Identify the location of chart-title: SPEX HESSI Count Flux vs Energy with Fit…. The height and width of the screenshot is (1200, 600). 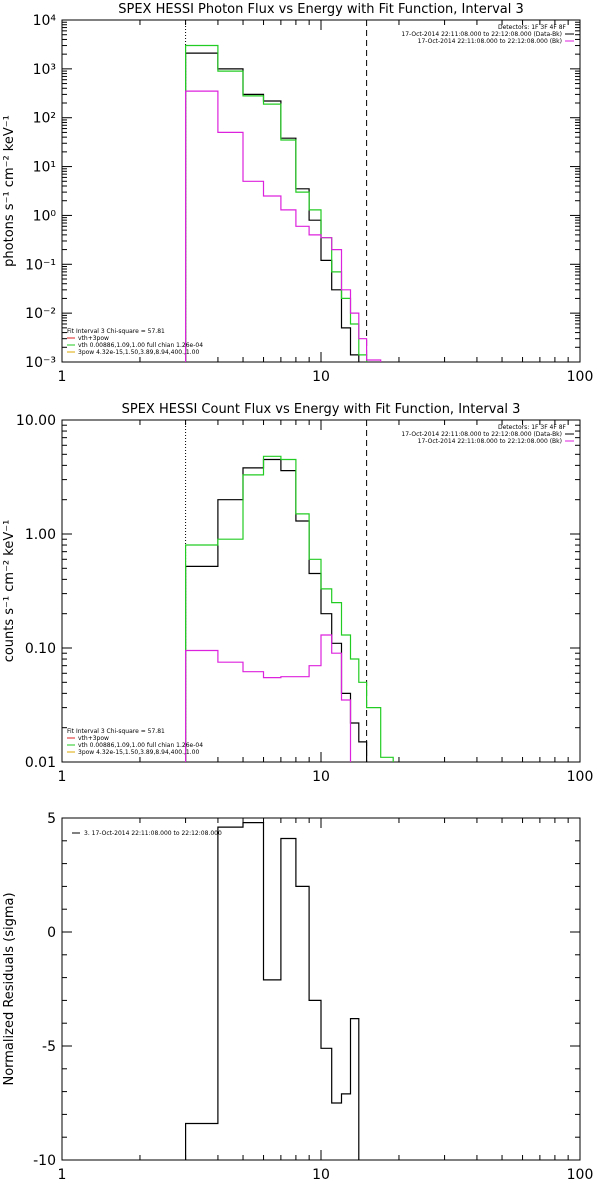
(321, 409).